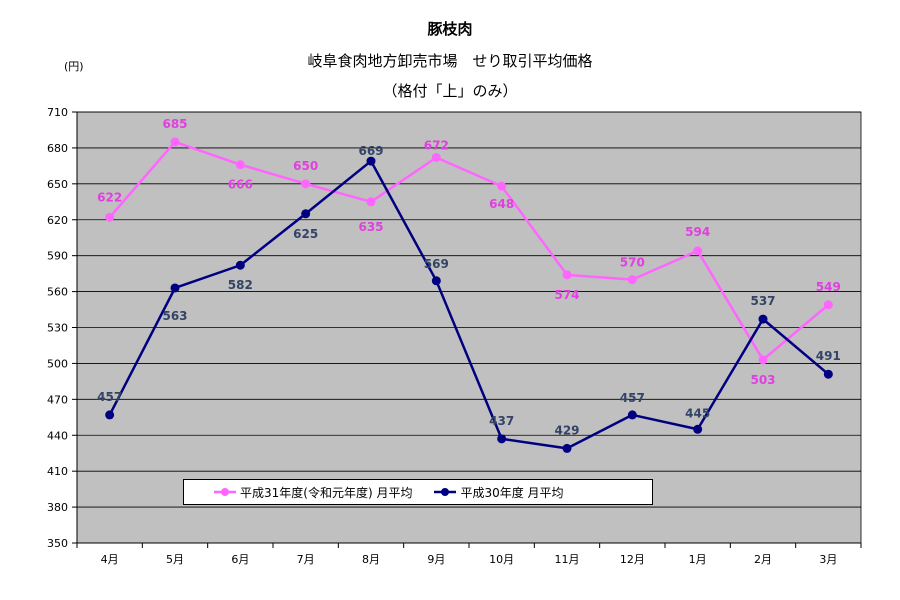 The image size is (900, 600). Describe the element at coordinates (418, 492) in the screenshot. I see `legend: 平成31年度(令和元年度) 月平均 平成30年度 月平均` at that location.